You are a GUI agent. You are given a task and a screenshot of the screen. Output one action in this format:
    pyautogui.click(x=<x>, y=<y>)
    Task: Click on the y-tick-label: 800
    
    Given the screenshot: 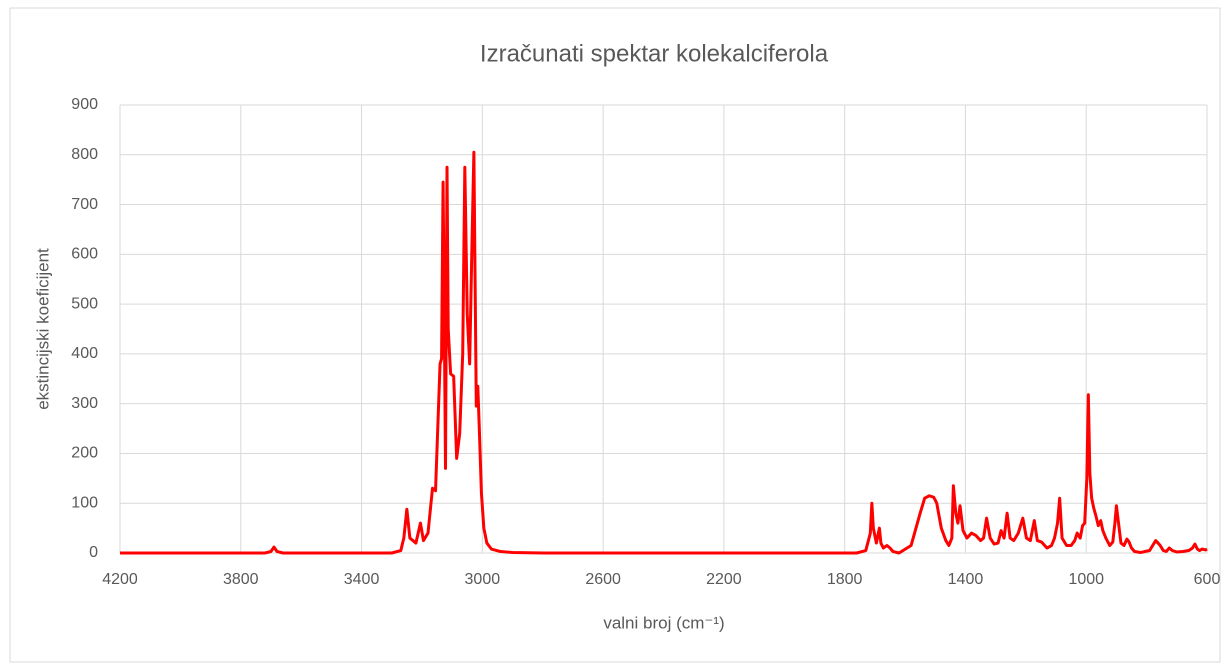 What is the action you would take?
    pyautogui.click(x=84, y=154)
    